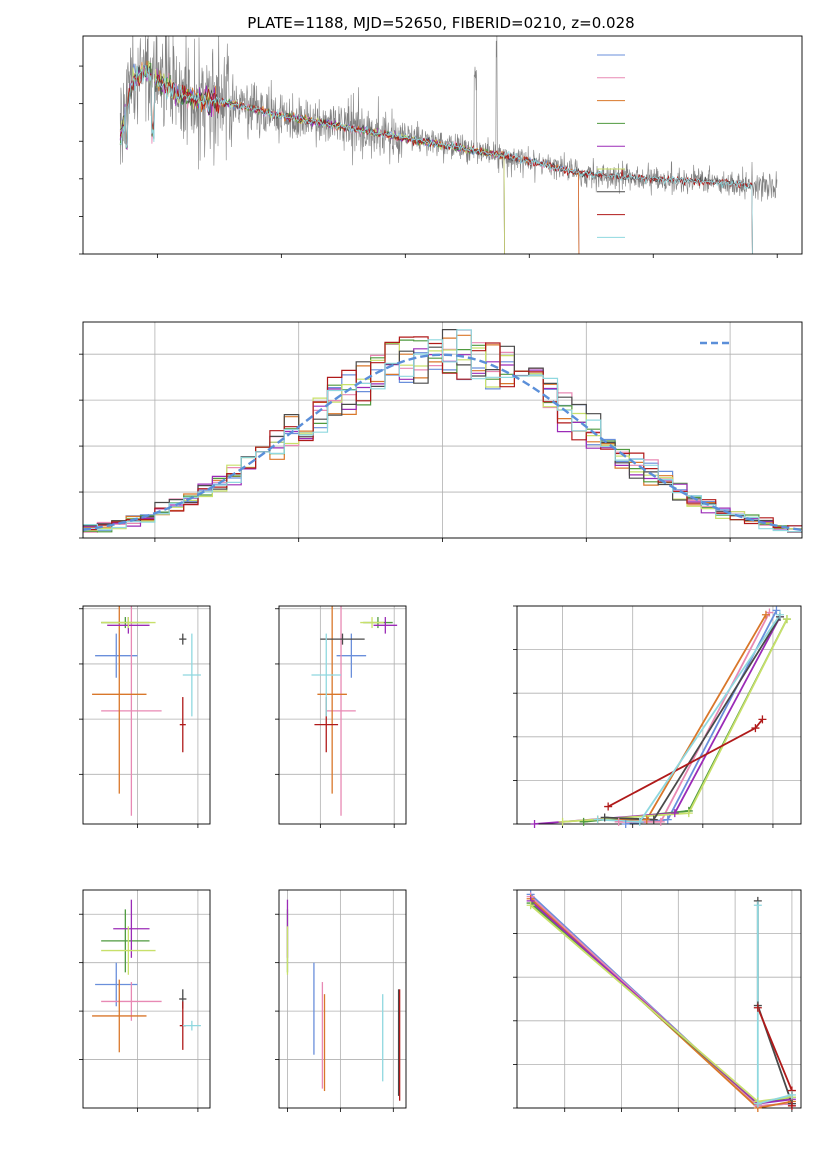 Image resolution: width=819 pixels, height=1170 pixels. What do you see at coordinates (611, 146) in the screenshot?
I see `spectrum-legend` at bounding box center [611, 146].